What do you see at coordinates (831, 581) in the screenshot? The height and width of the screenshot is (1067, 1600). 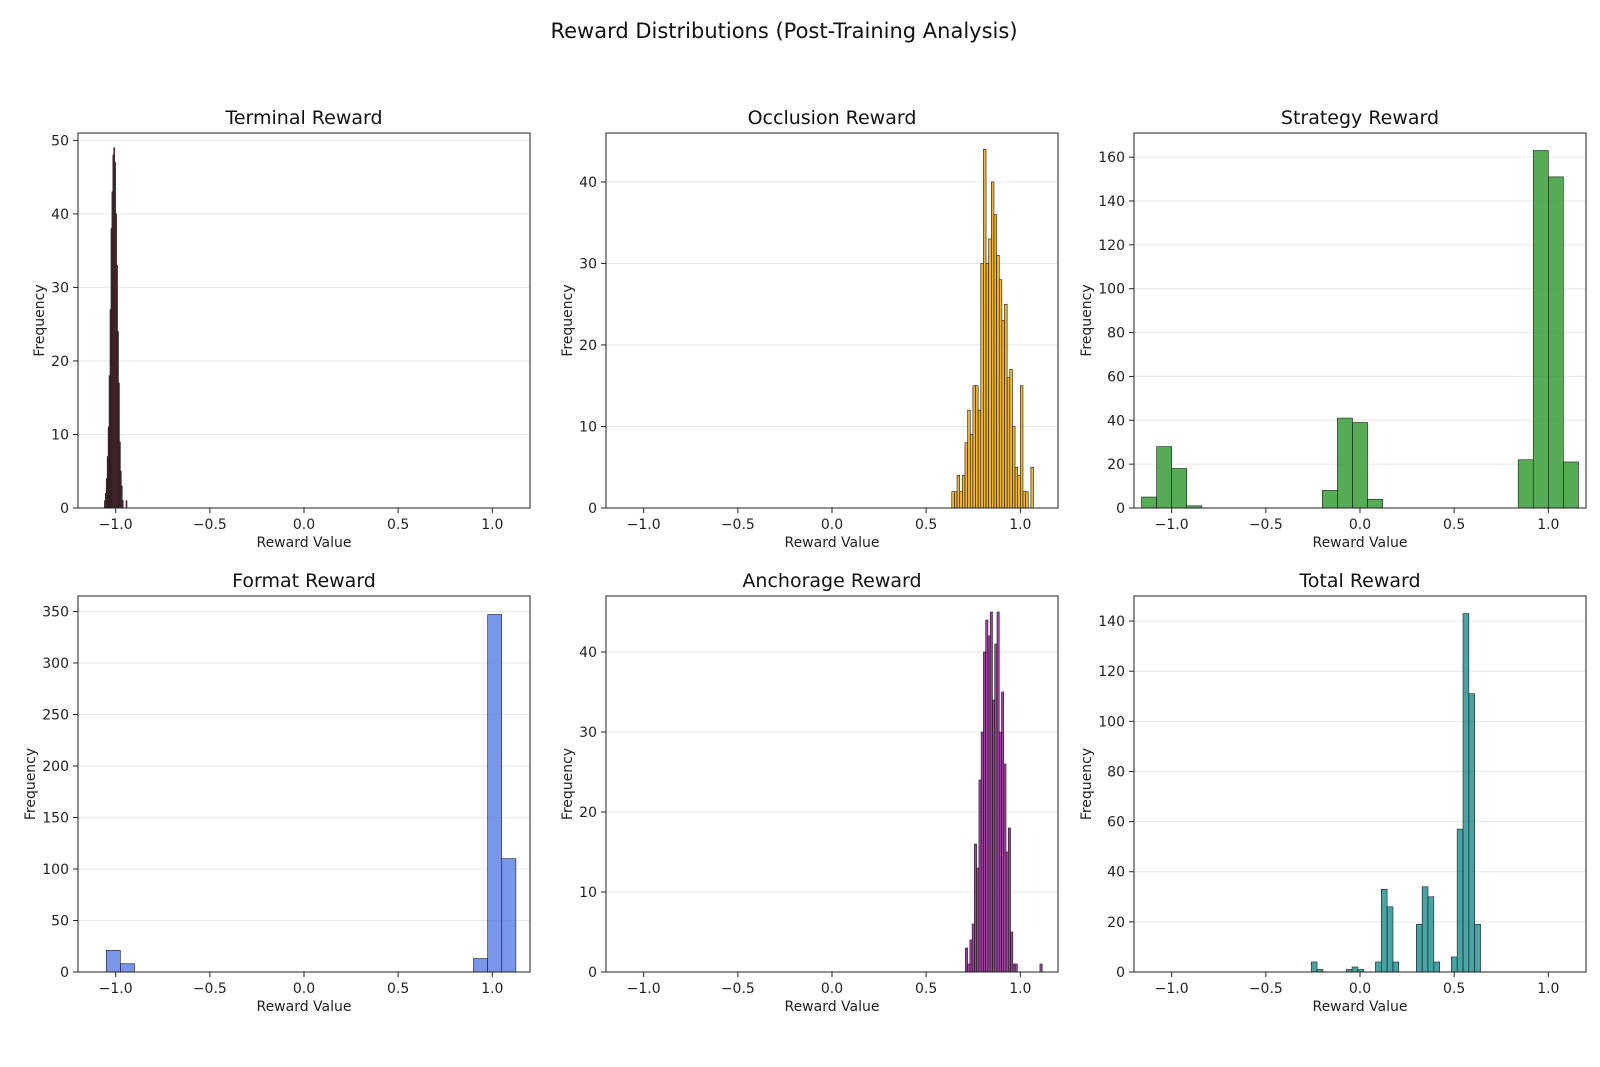 I see `panel-title: Anchorage Reward` at bounding box center [831, 581].